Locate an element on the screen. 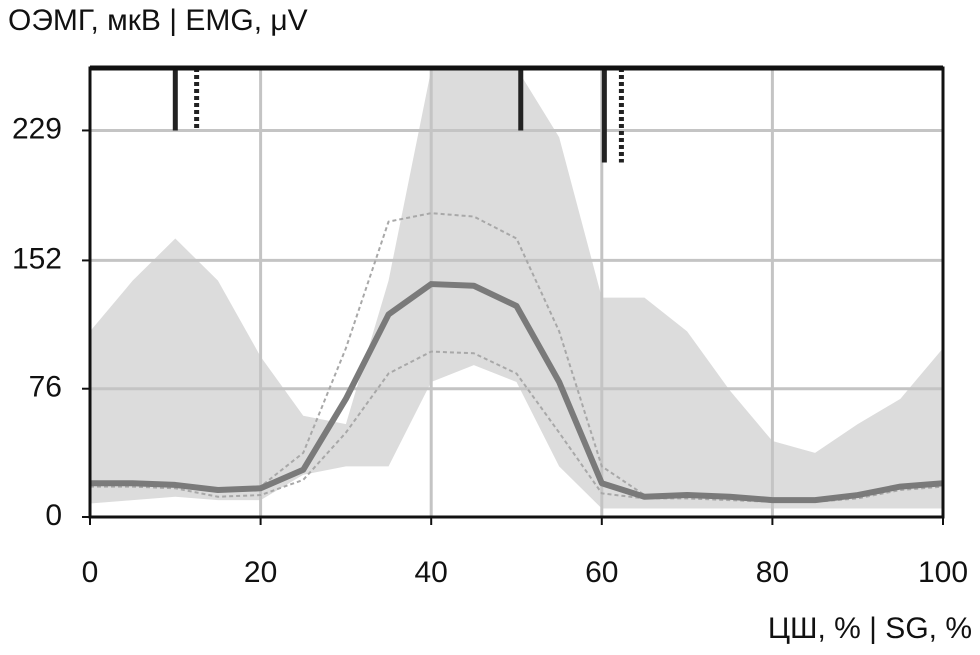  y-tick-label: 229 is located at coordinates (37, 128).